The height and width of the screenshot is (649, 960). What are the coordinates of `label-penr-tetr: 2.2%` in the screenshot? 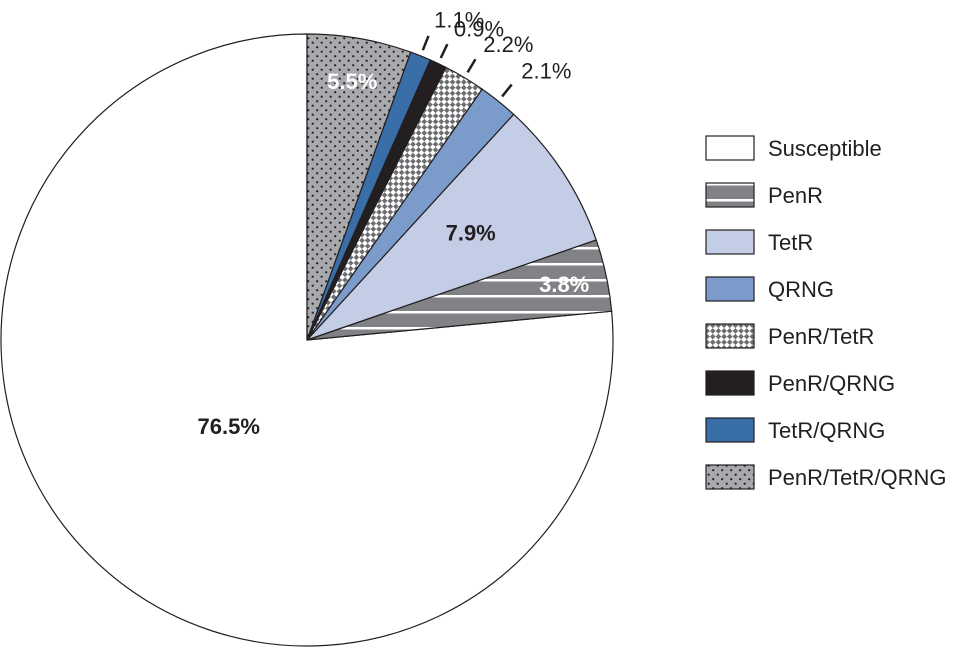 It's located at (508, 44).